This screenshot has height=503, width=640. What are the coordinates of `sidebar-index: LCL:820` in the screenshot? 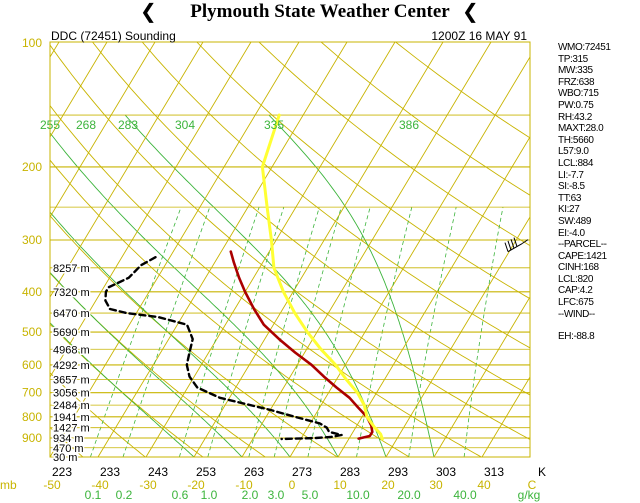 It's located at (576, 279).